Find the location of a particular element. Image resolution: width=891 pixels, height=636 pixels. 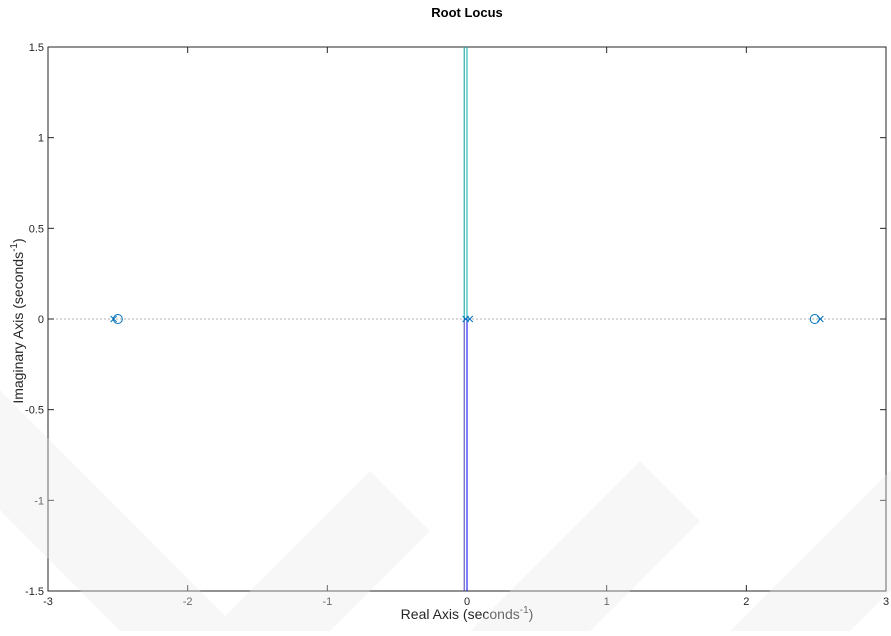

y-tick-label: -1 is located at coordinates (39, 501).